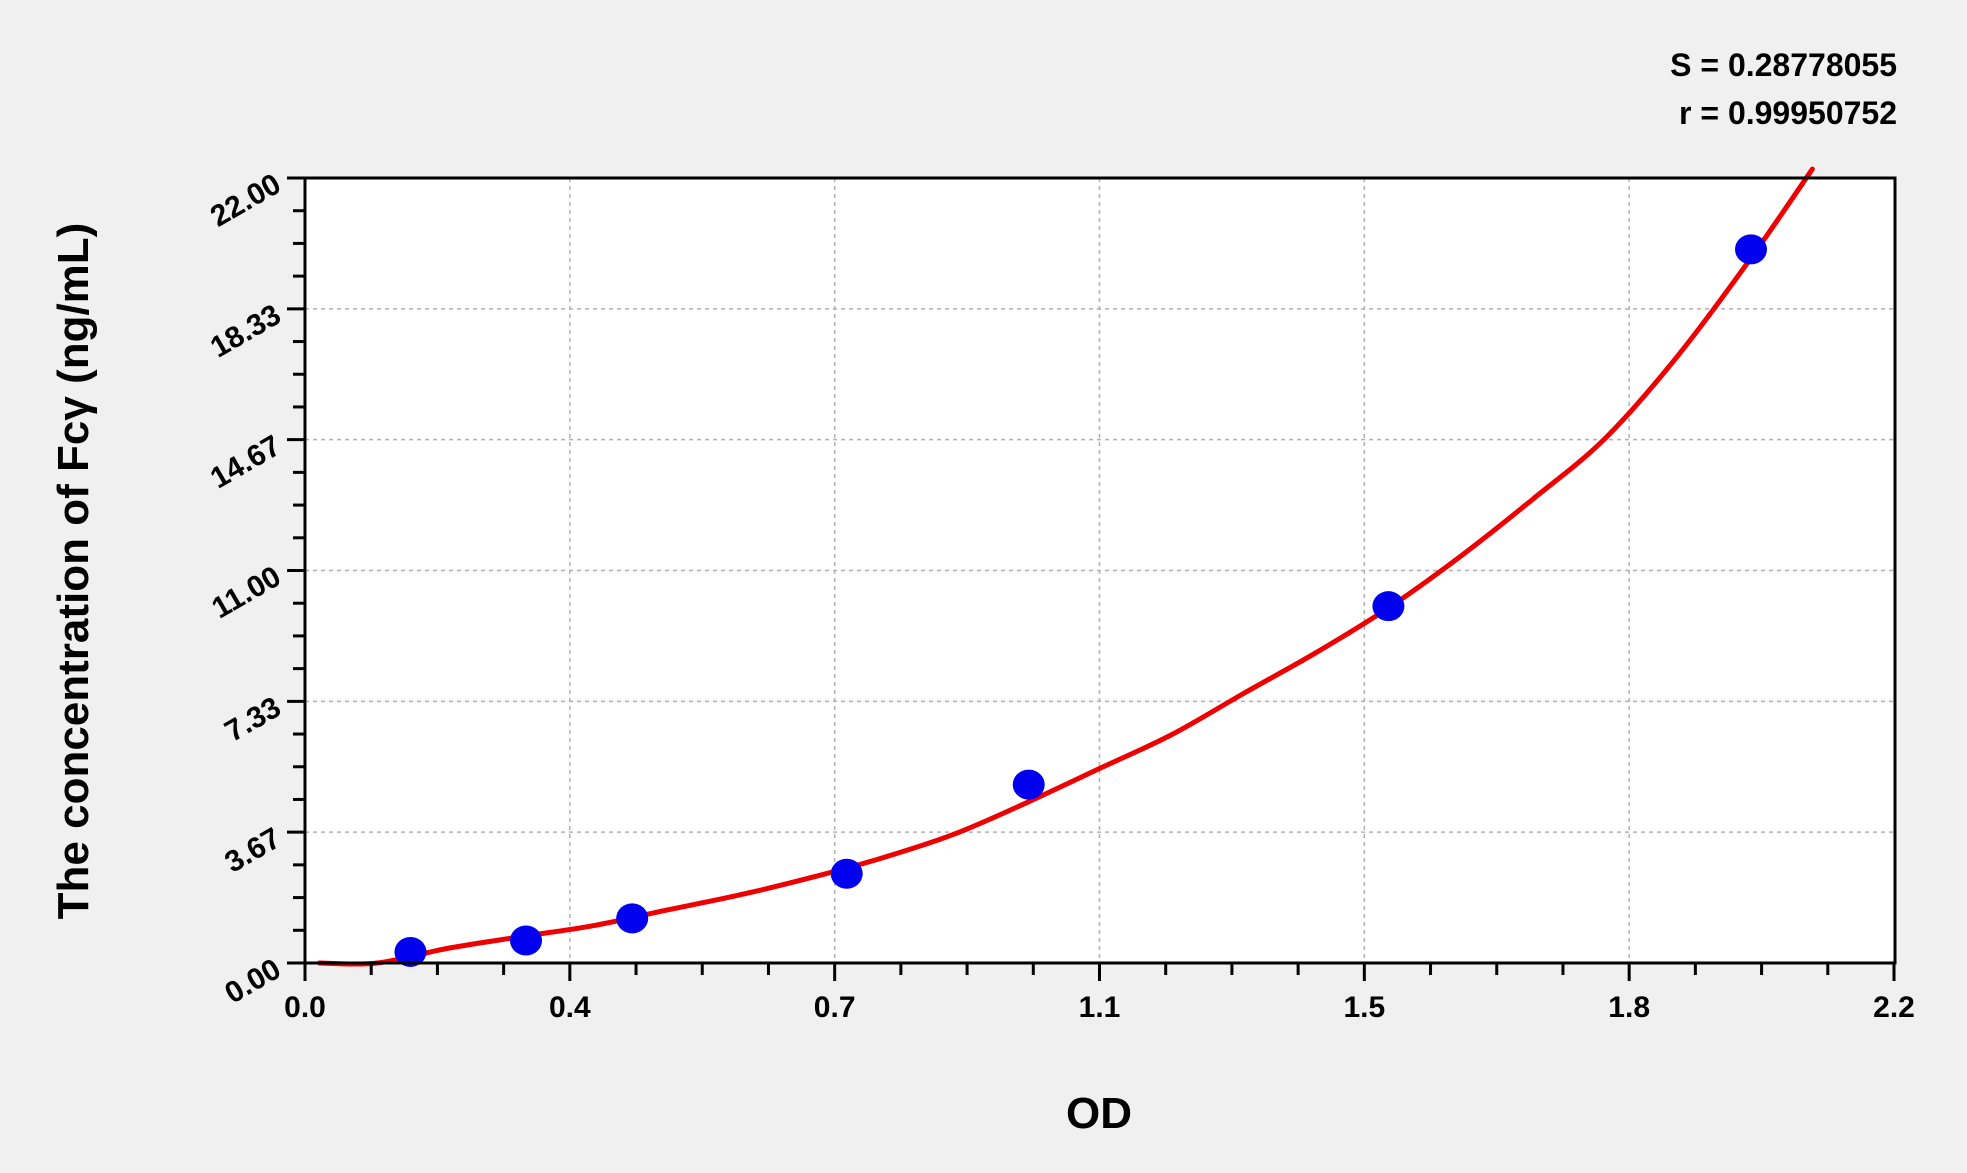 This screenshot has width=1967, height=1173. What do you see at coordinates (1788, 113) in the screenshot?
I see `stat-r: r = 0.99950752` at bounding box center [1788, 113].